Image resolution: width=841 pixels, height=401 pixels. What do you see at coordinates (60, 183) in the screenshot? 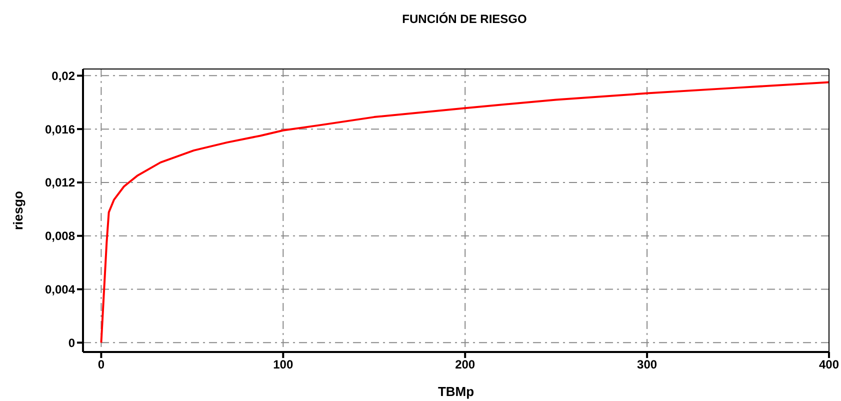
I see `y-tick-label: 0,012` at bounding box center [60, 183].